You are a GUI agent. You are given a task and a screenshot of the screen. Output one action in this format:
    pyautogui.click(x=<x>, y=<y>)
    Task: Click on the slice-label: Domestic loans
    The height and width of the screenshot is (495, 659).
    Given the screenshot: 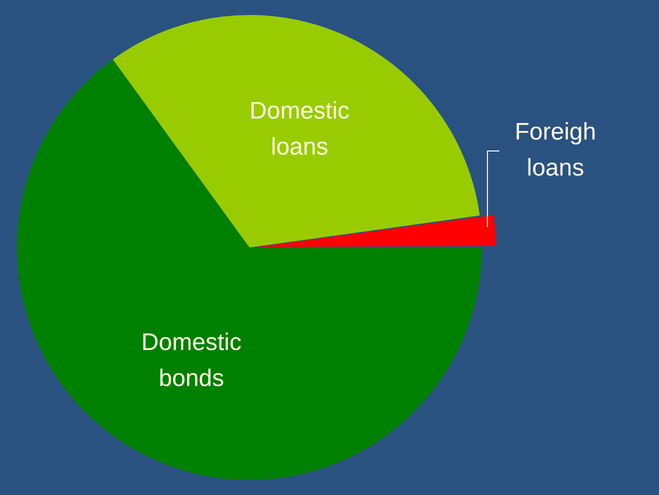 What is the action you would take?
    pyautogui.click(x=300, y=128)
    